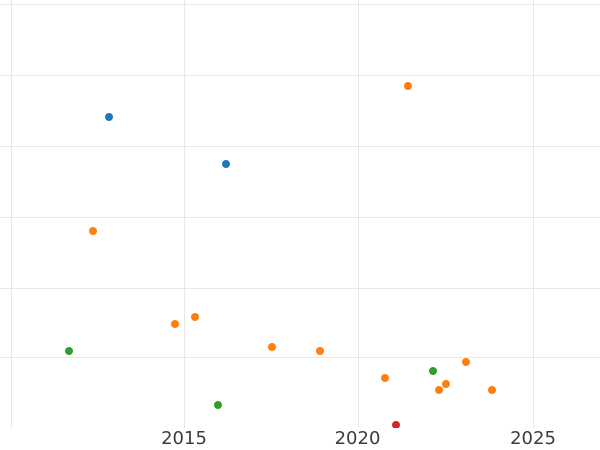  What do you see at coordinates (533, 438) in the screenshot?
I see `x-tick-label: 2025` at bounding box center [533, 438].